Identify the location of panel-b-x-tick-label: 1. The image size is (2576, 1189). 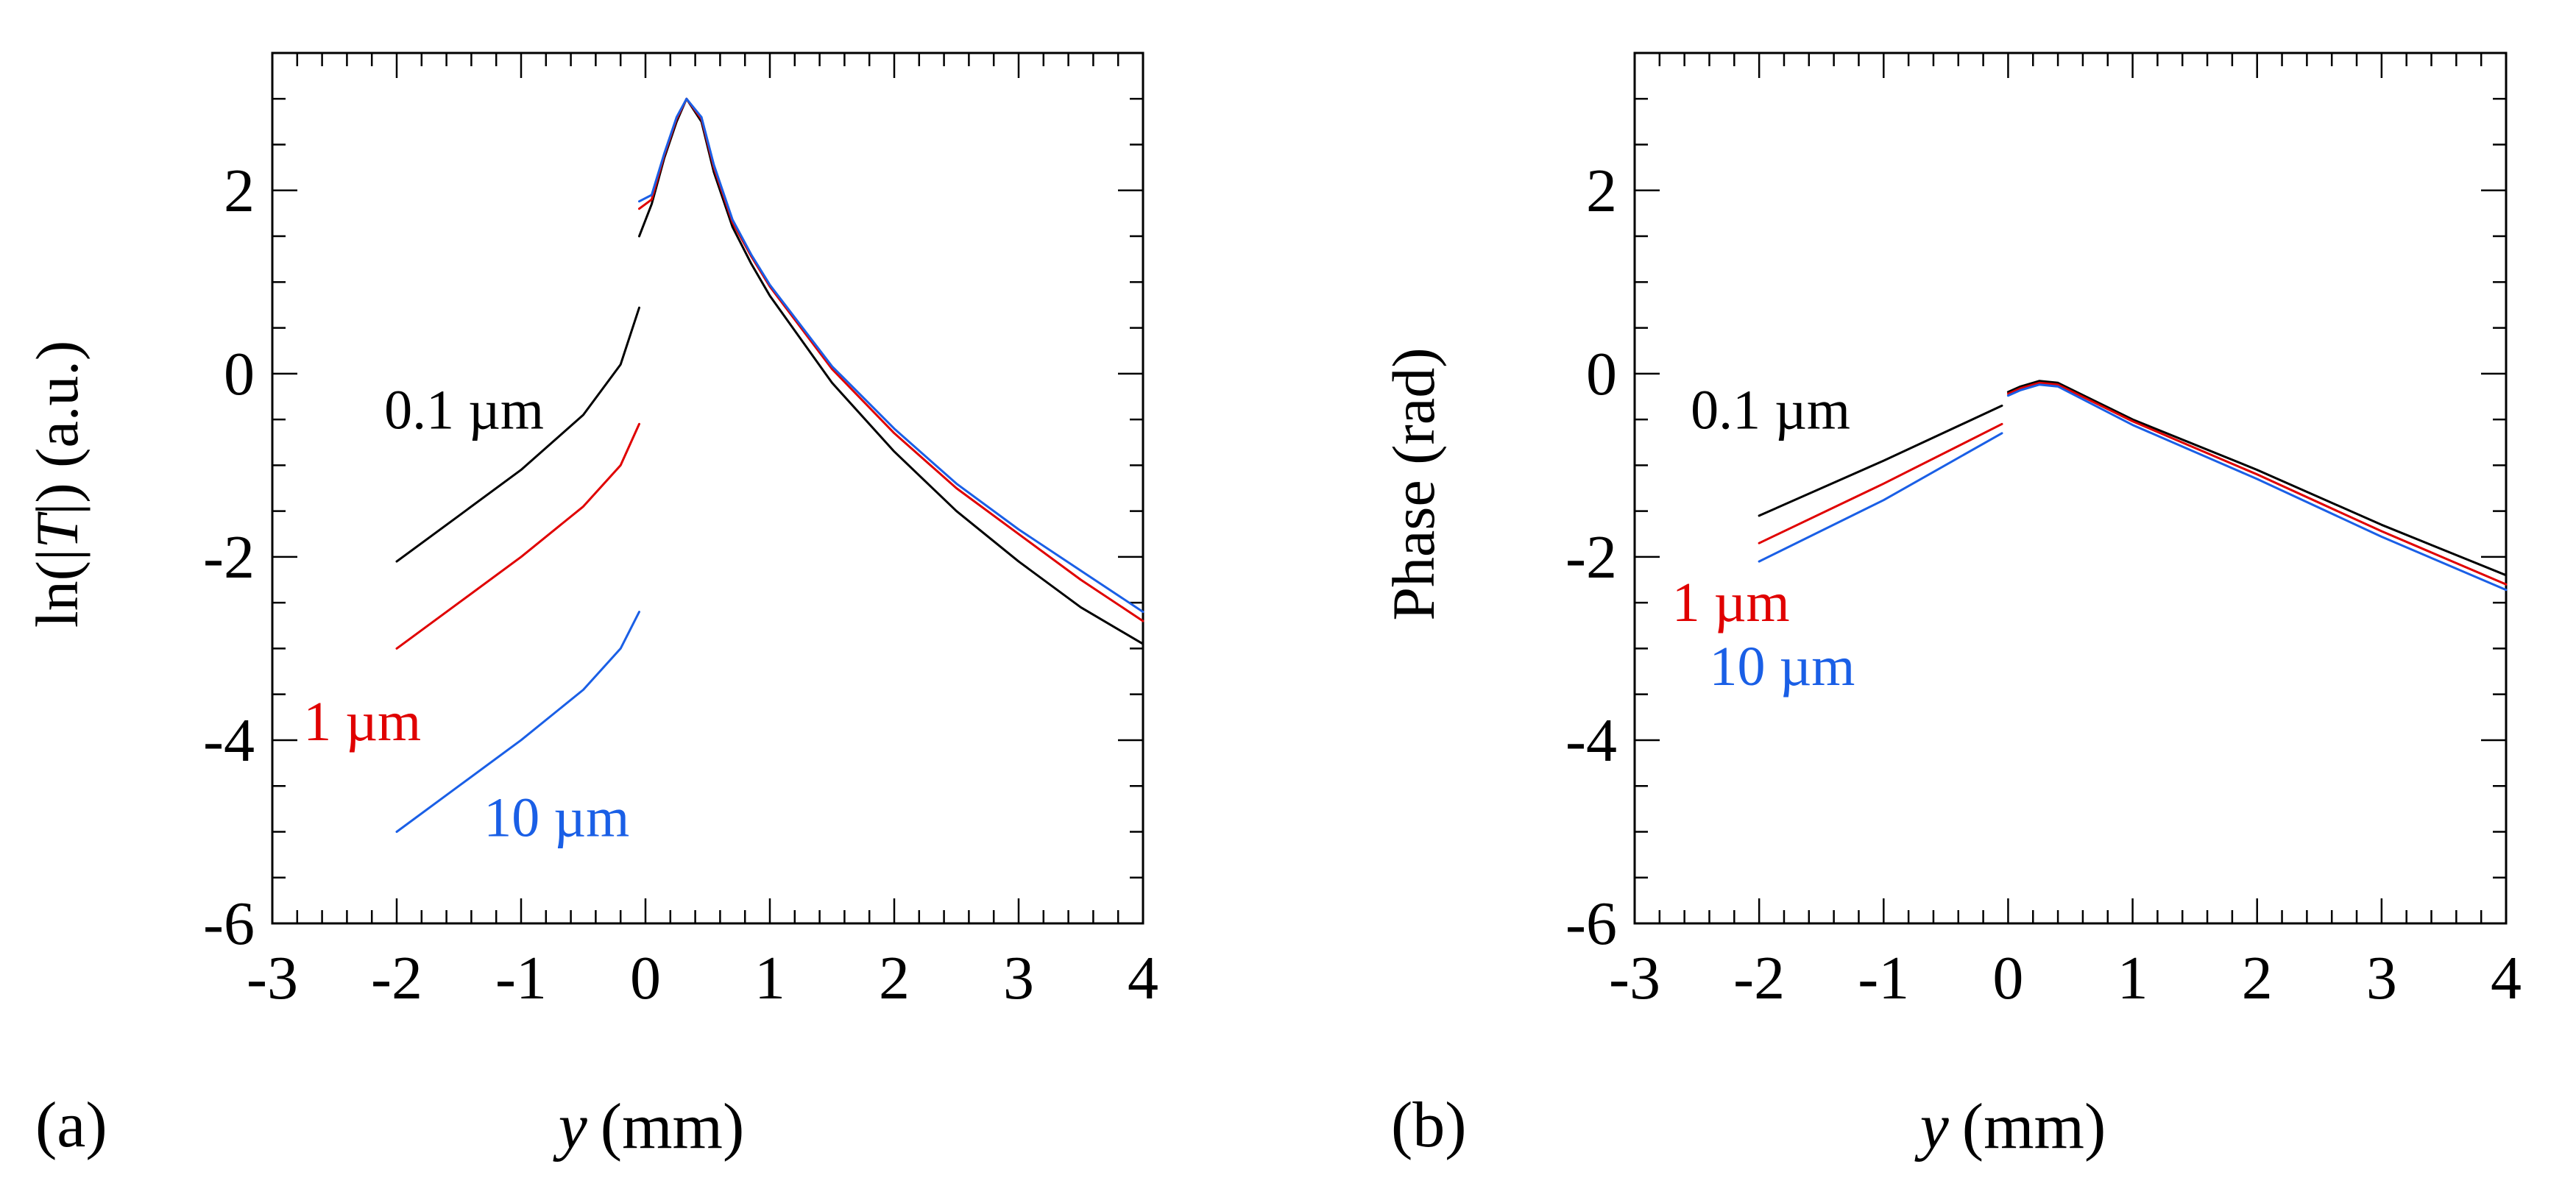
(2132, 978).